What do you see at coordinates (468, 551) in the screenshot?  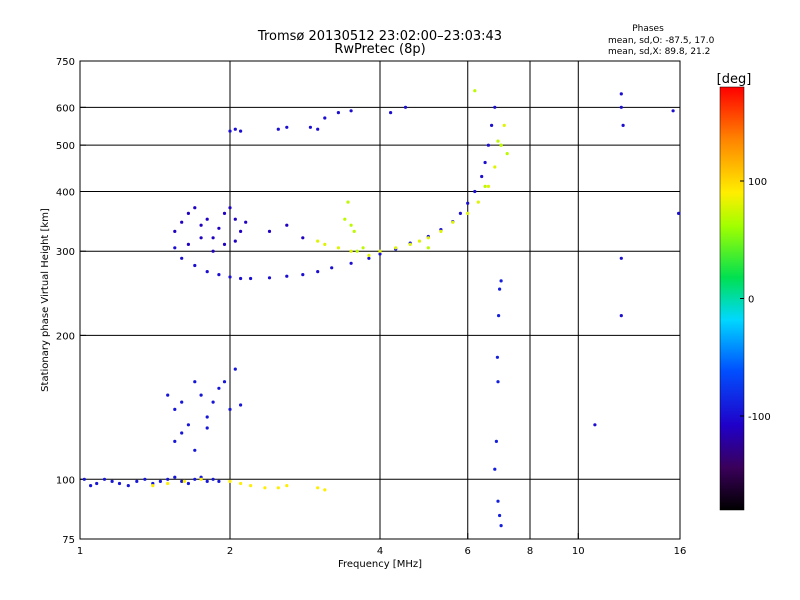 I see `x-tick-label: 6` at bounding box center [468, 551].